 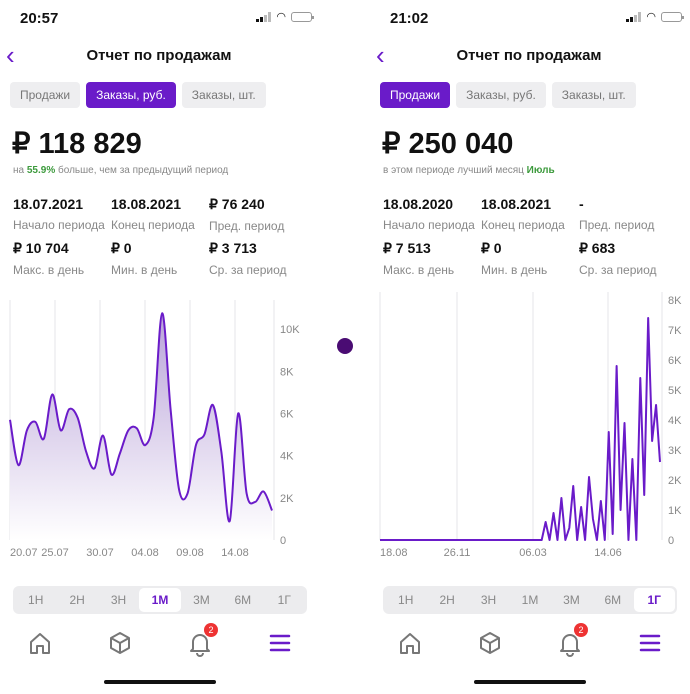 I want to click on total-amount: ₽ 250 040, so click(x=448, y=144).